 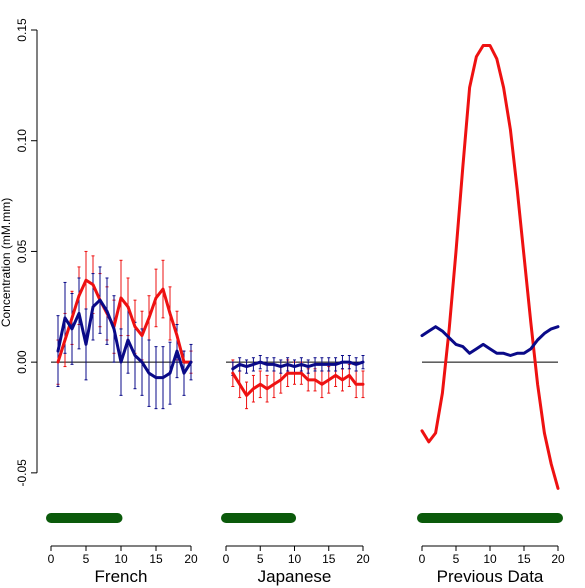 I want to click on y-tick-label: 0.00, so click(x=22, y=362).